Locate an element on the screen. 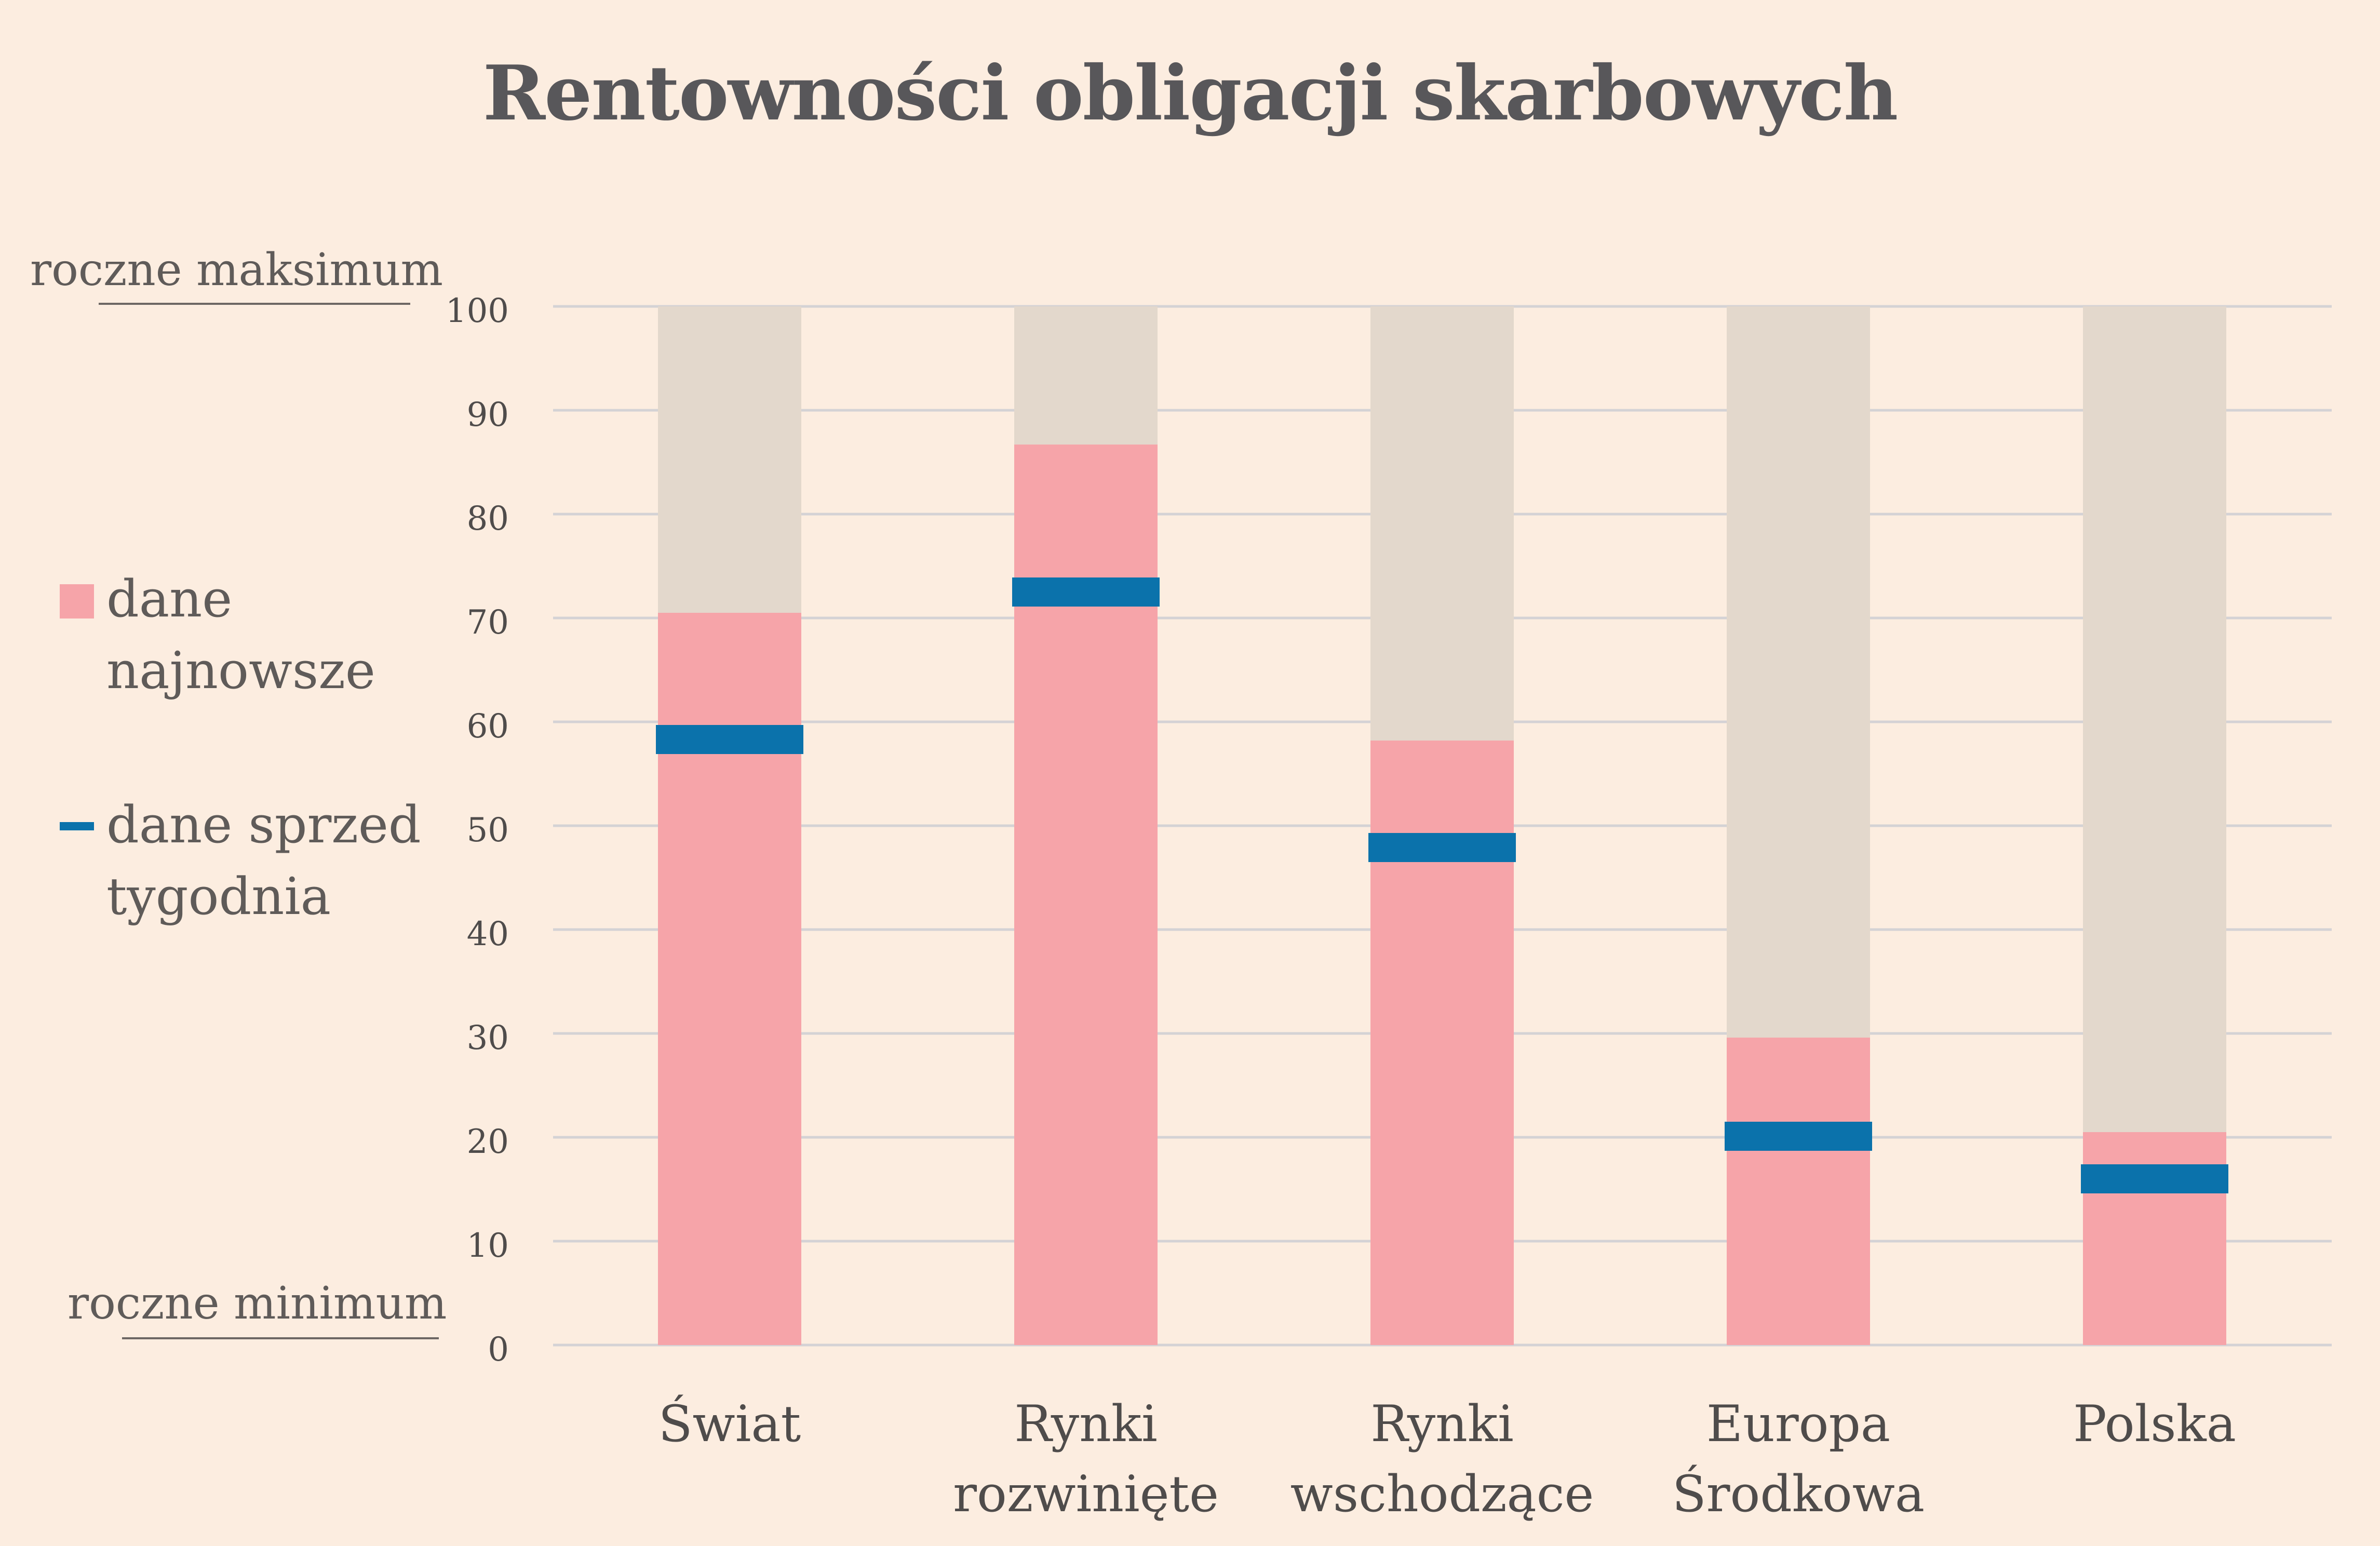 Image resolution: width=2380 pixels, height=1546 pixels. y-tick-label: 90 is located at coordinates (488, 415).